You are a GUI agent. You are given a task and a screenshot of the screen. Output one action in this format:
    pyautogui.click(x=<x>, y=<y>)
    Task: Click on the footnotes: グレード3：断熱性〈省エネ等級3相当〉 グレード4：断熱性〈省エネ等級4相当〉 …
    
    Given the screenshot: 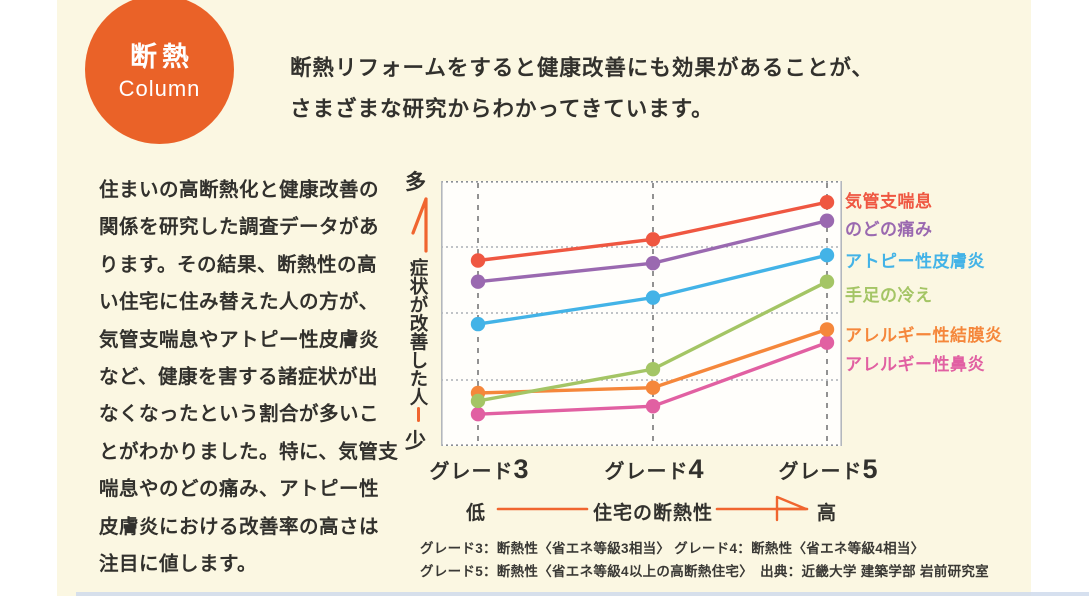 What is the action you would take?
    pyautogui.click(x=704, y=560)
    